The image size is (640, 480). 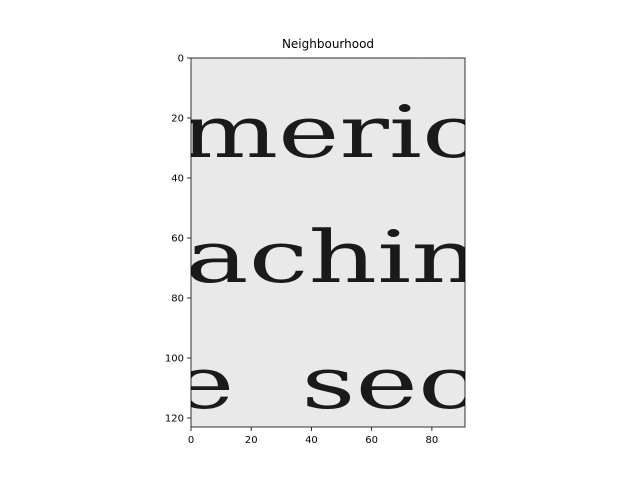 What do you see at coordinates (371, 440) in the screenshot?
I see `x-tick-label: 60` at bounding box center [371, 440].